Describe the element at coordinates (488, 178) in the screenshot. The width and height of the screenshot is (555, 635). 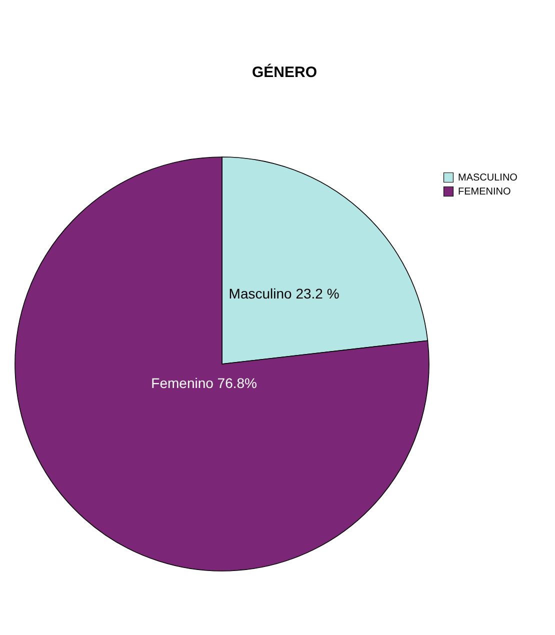
I see `legend-label: MASCULINO` at that location.